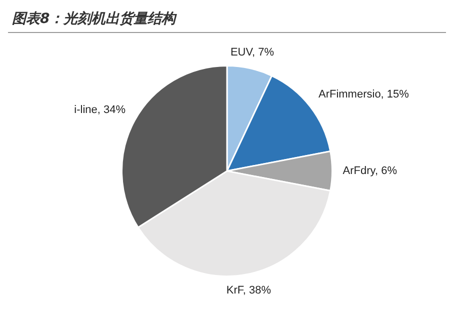 The image size is (454, 320). Describe the element at coordinates (364, 94) in the screenshot. I see `slice-label: ArFimmersio, 15%` at that location.